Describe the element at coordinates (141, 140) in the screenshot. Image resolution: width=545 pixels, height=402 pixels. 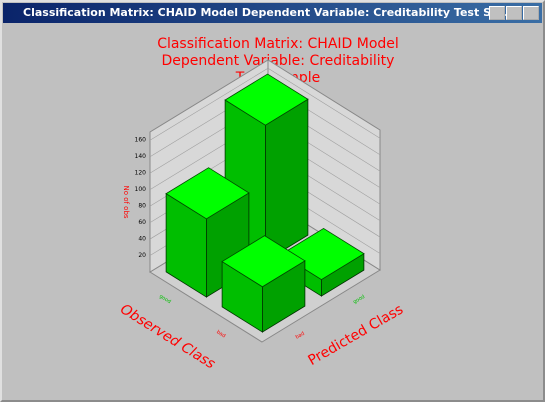
I see `z-tick-label: 160` at that location.